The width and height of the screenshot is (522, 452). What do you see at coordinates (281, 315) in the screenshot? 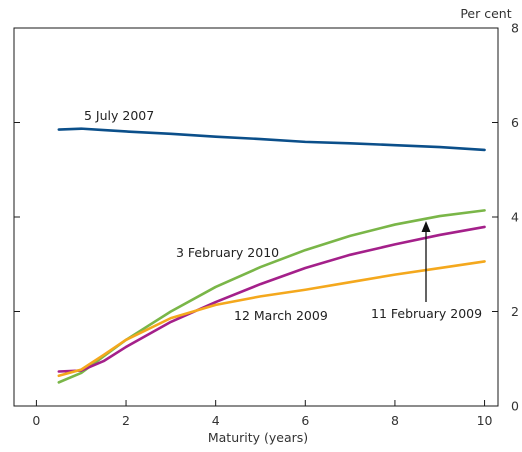
I see `annotation-12-march-2009: 12 March 2009` at bounding box center [281, 315].